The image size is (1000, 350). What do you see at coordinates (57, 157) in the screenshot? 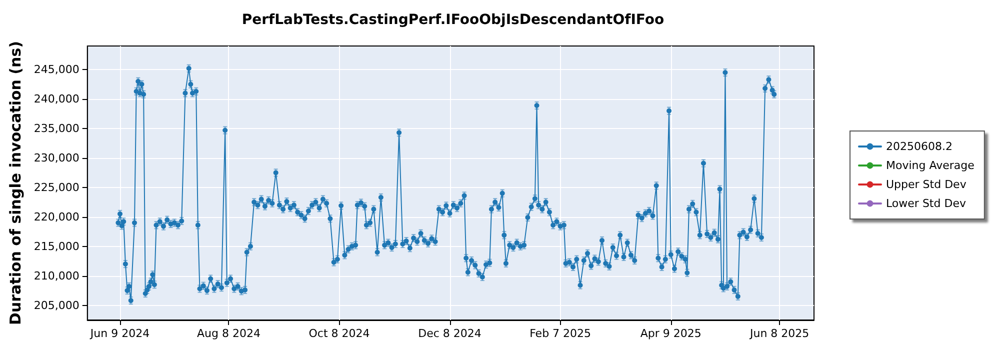
I see `y-tick-label: 230,000` at bounding box center [57, 157].